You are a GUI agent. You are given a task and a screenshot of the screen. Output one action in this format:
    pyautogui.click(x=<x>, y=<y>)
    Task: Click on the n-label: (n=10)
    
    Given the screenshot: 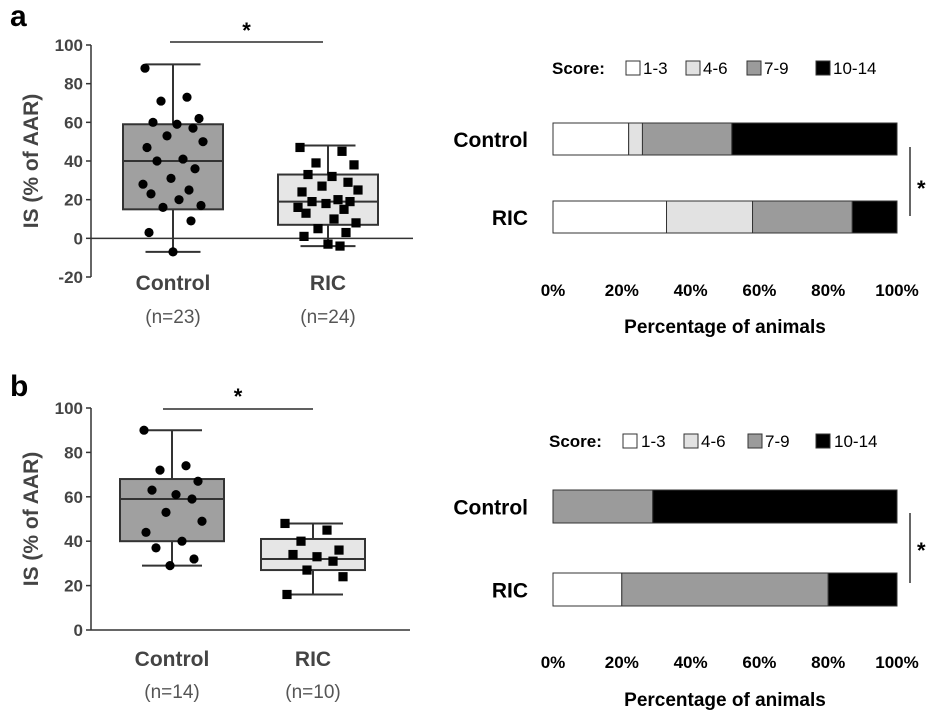 What is the action you would take?
    pyautogui.click(x=312, y=692)
    